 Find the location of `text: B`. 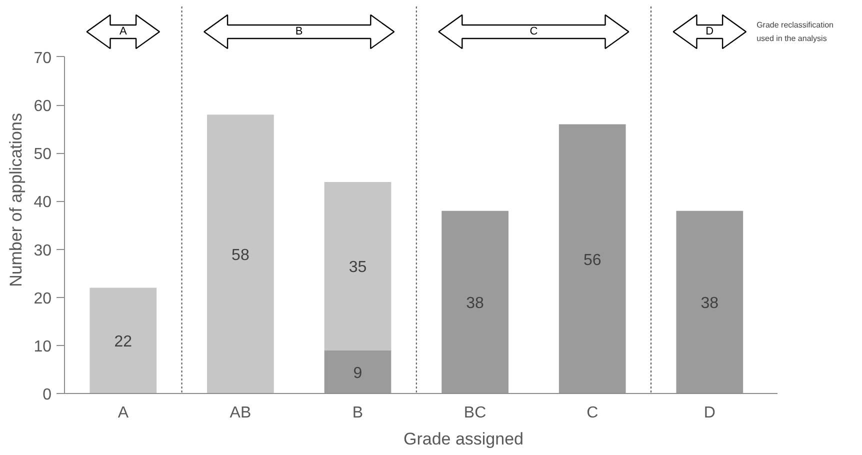

text: B is located at coordinates (299, 32).